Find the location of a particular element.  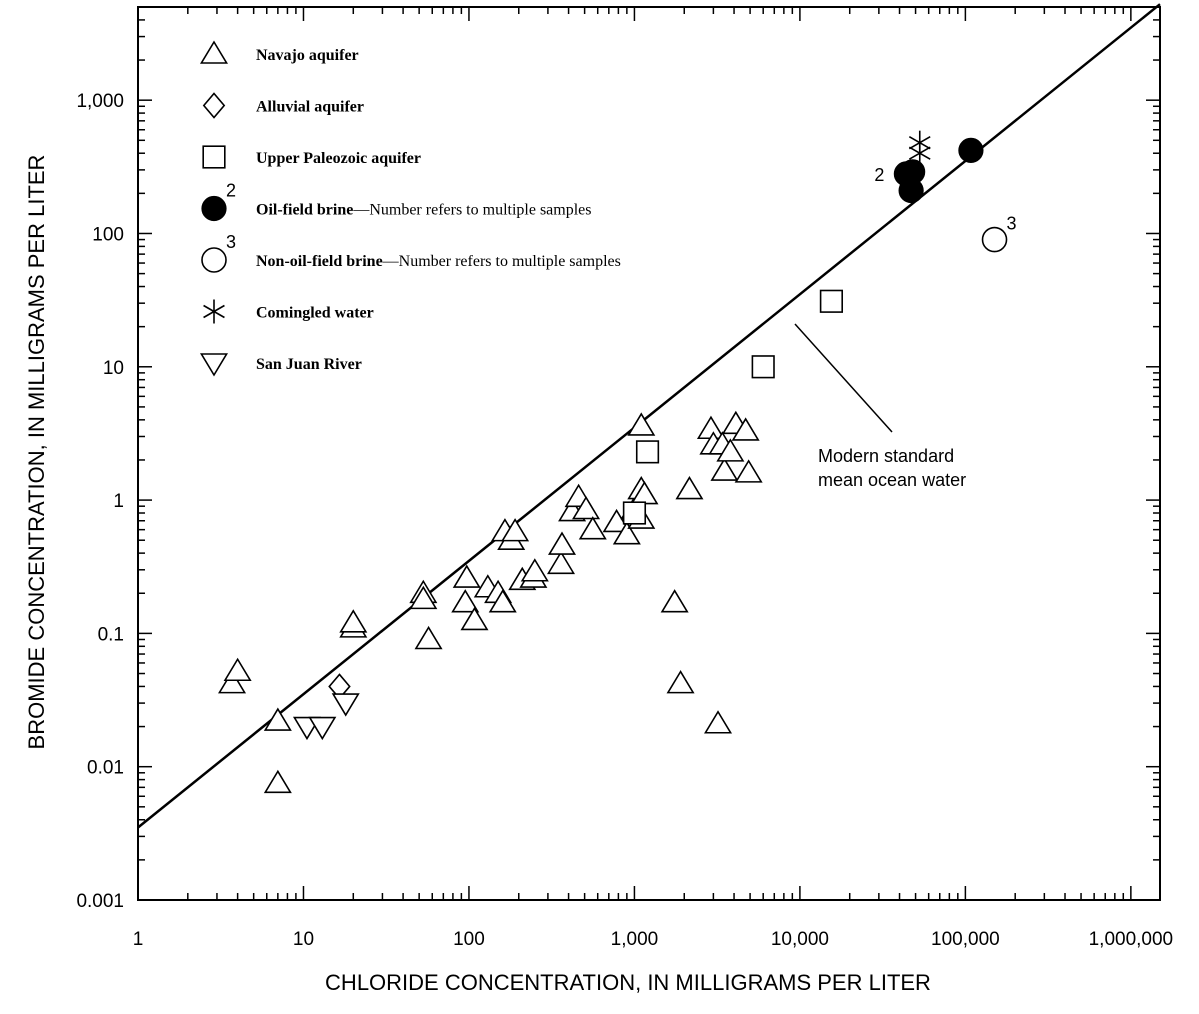

point-non-oil-field-brine is located at coordinates (994, 239).